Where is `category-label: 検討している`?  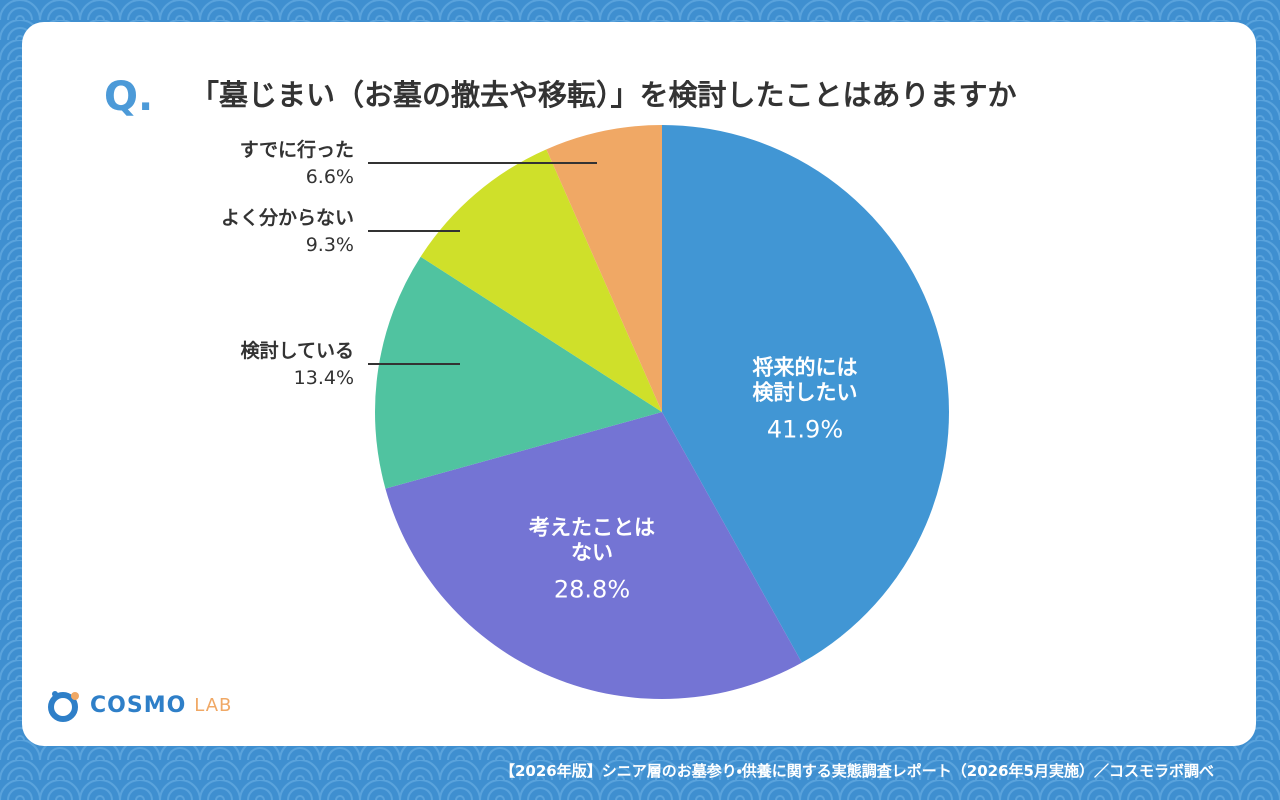
category-label: 検討している is located at coordinates (297, 351).